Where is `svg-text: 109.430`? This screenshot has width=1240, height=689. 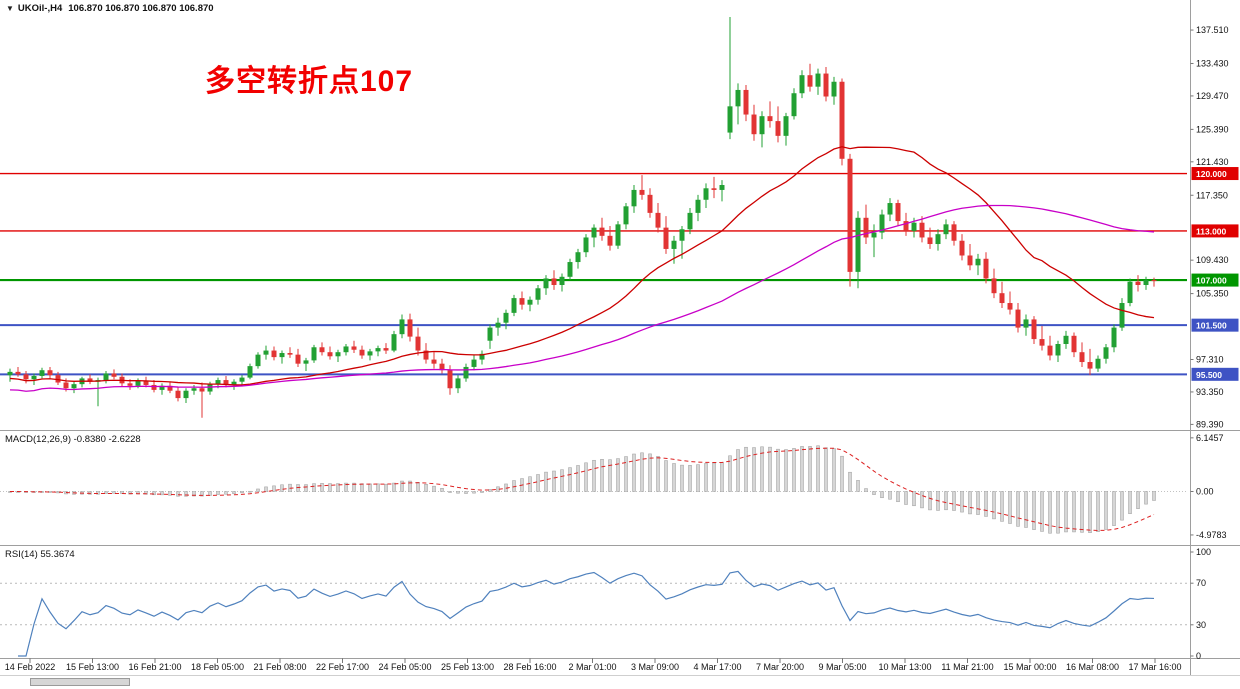
svg-text: 109.430 is located at coordinates (1212, 260).